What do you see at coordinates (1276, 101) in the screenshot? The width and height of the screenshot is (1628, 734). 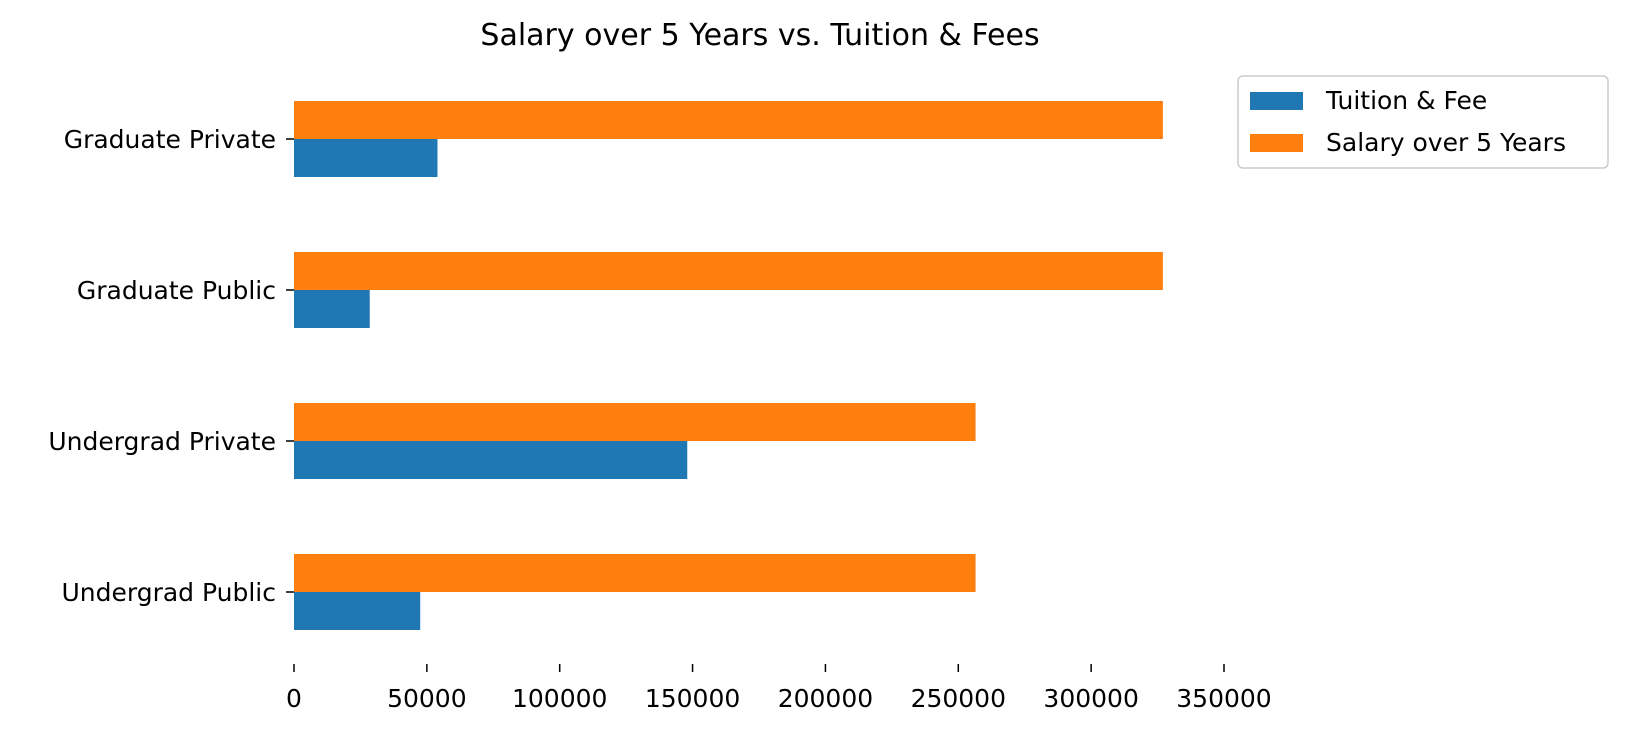 I see `legend-swatch-tuition` at bounding box center [1276, 101].